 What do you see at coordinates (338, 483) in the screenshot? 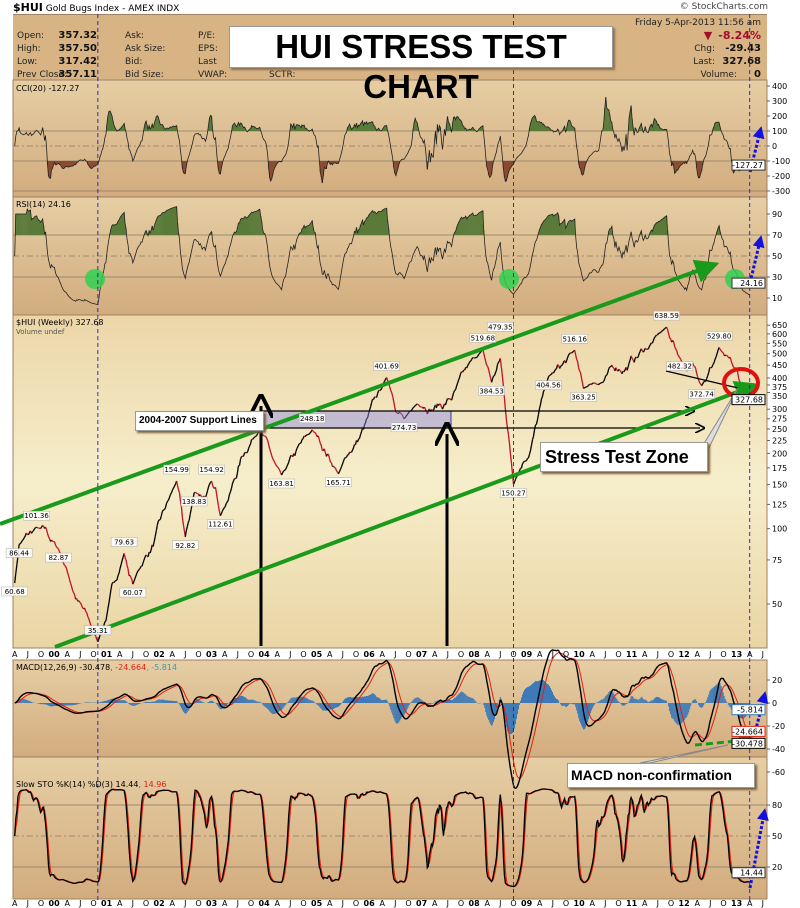
I see `price-point-label: 165.71` at bounding box center [338, 483].